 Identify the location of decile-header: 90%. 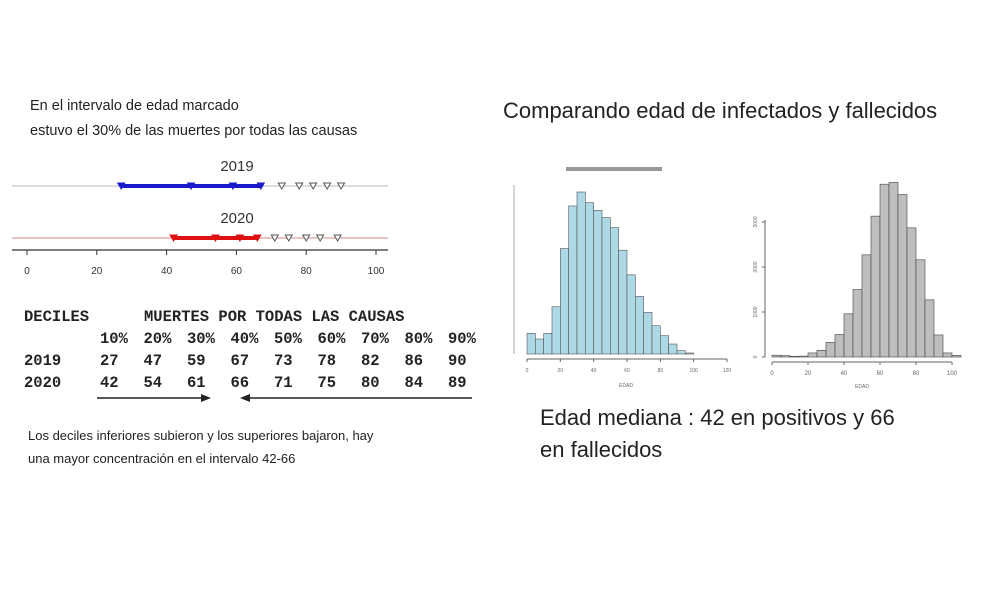
(462, 339).